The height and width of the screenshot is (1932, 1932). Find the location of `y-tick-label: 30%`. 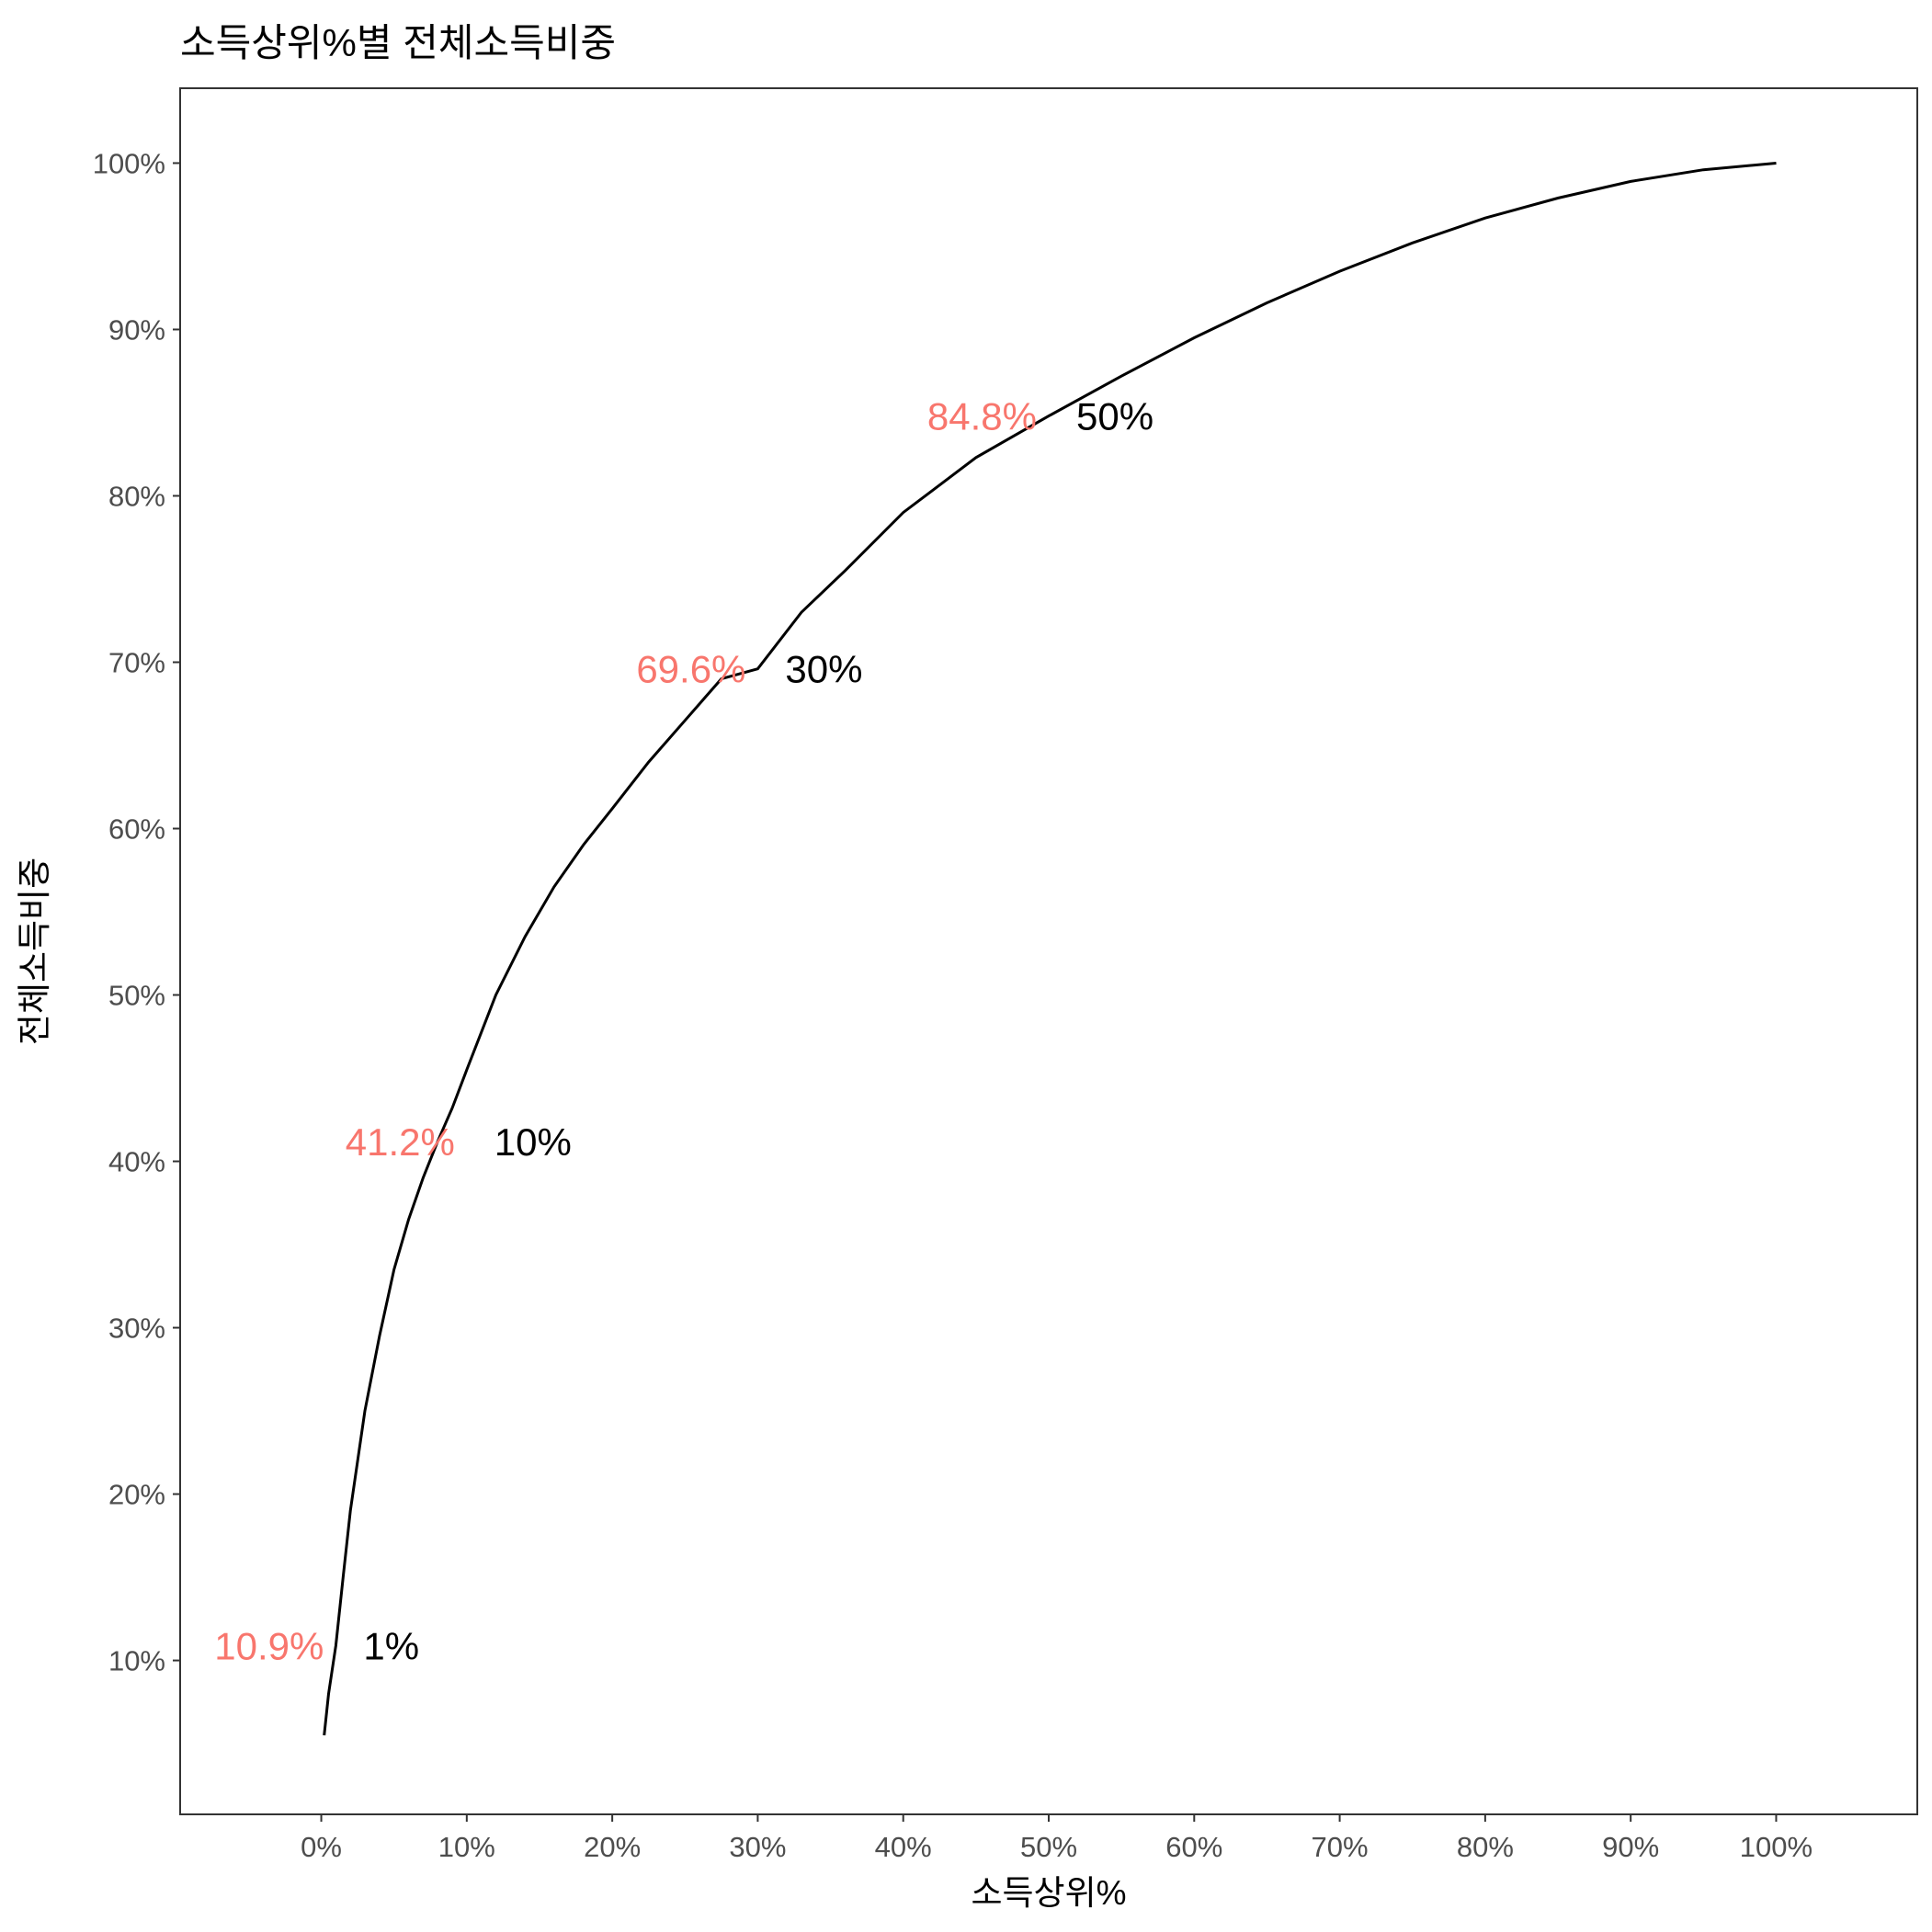

y-tick-label: 30% is located at coordinates (137, 1329).